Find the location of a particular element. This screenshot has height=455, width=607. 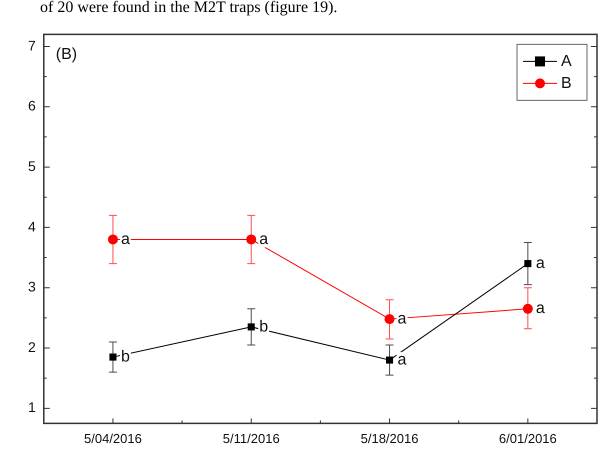

text: of 20 were found in the M2T traps (figure 19). is located at coordinates (188, 9).